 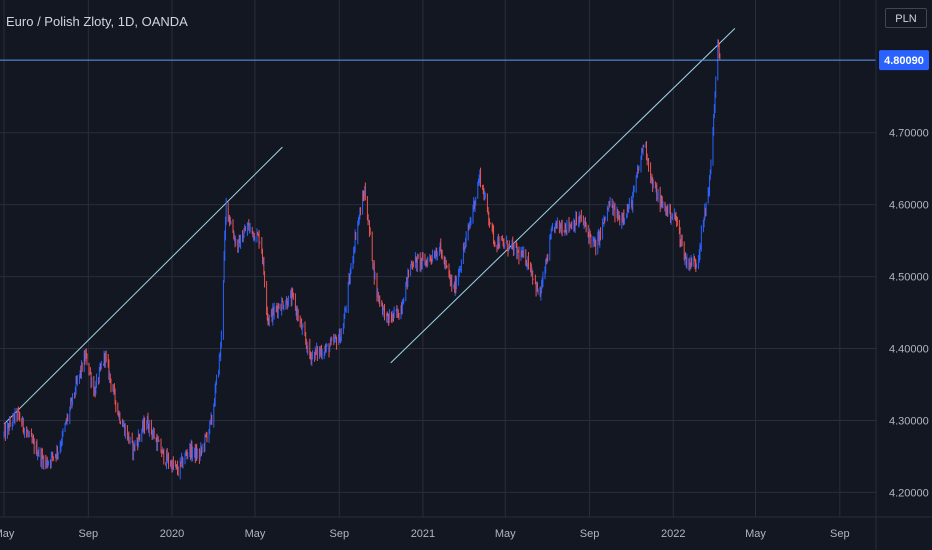 I want to click on last-price-value: 4.80090, so click(x=904, y=61).